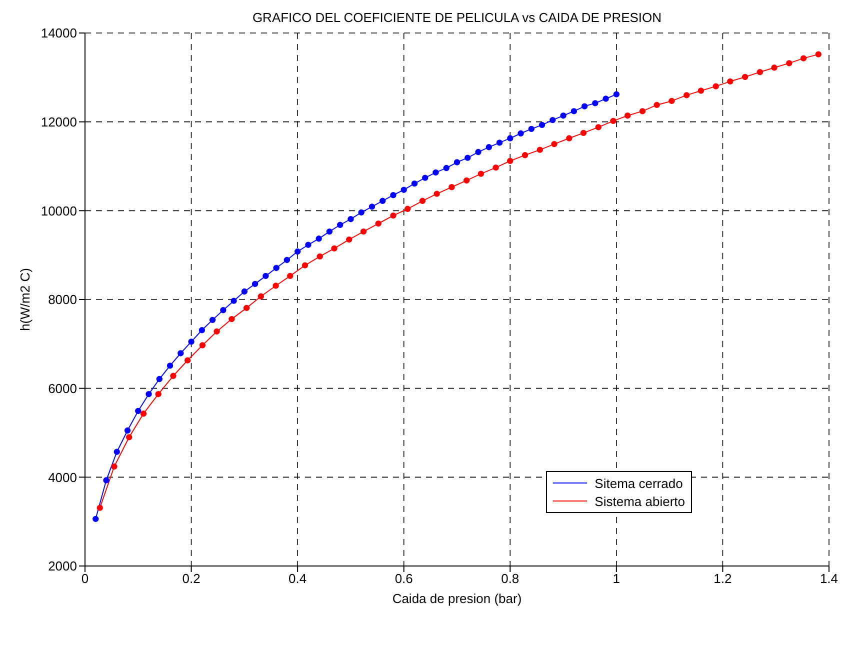 This screenshot has width=841, height=658. I want to click on y-tick-label: 14000, so click(58, 33).